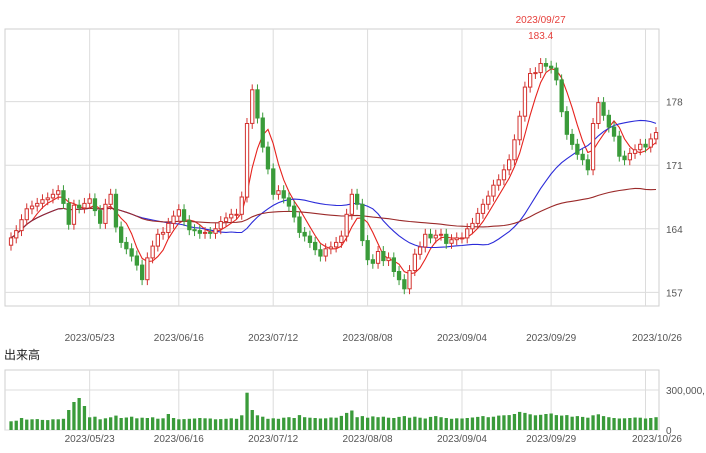  What do you see at coordinates (674, 199) in the screenshot?
I see `price-y-ticks: 178 171 164 157` at bounding box center [674, 199].